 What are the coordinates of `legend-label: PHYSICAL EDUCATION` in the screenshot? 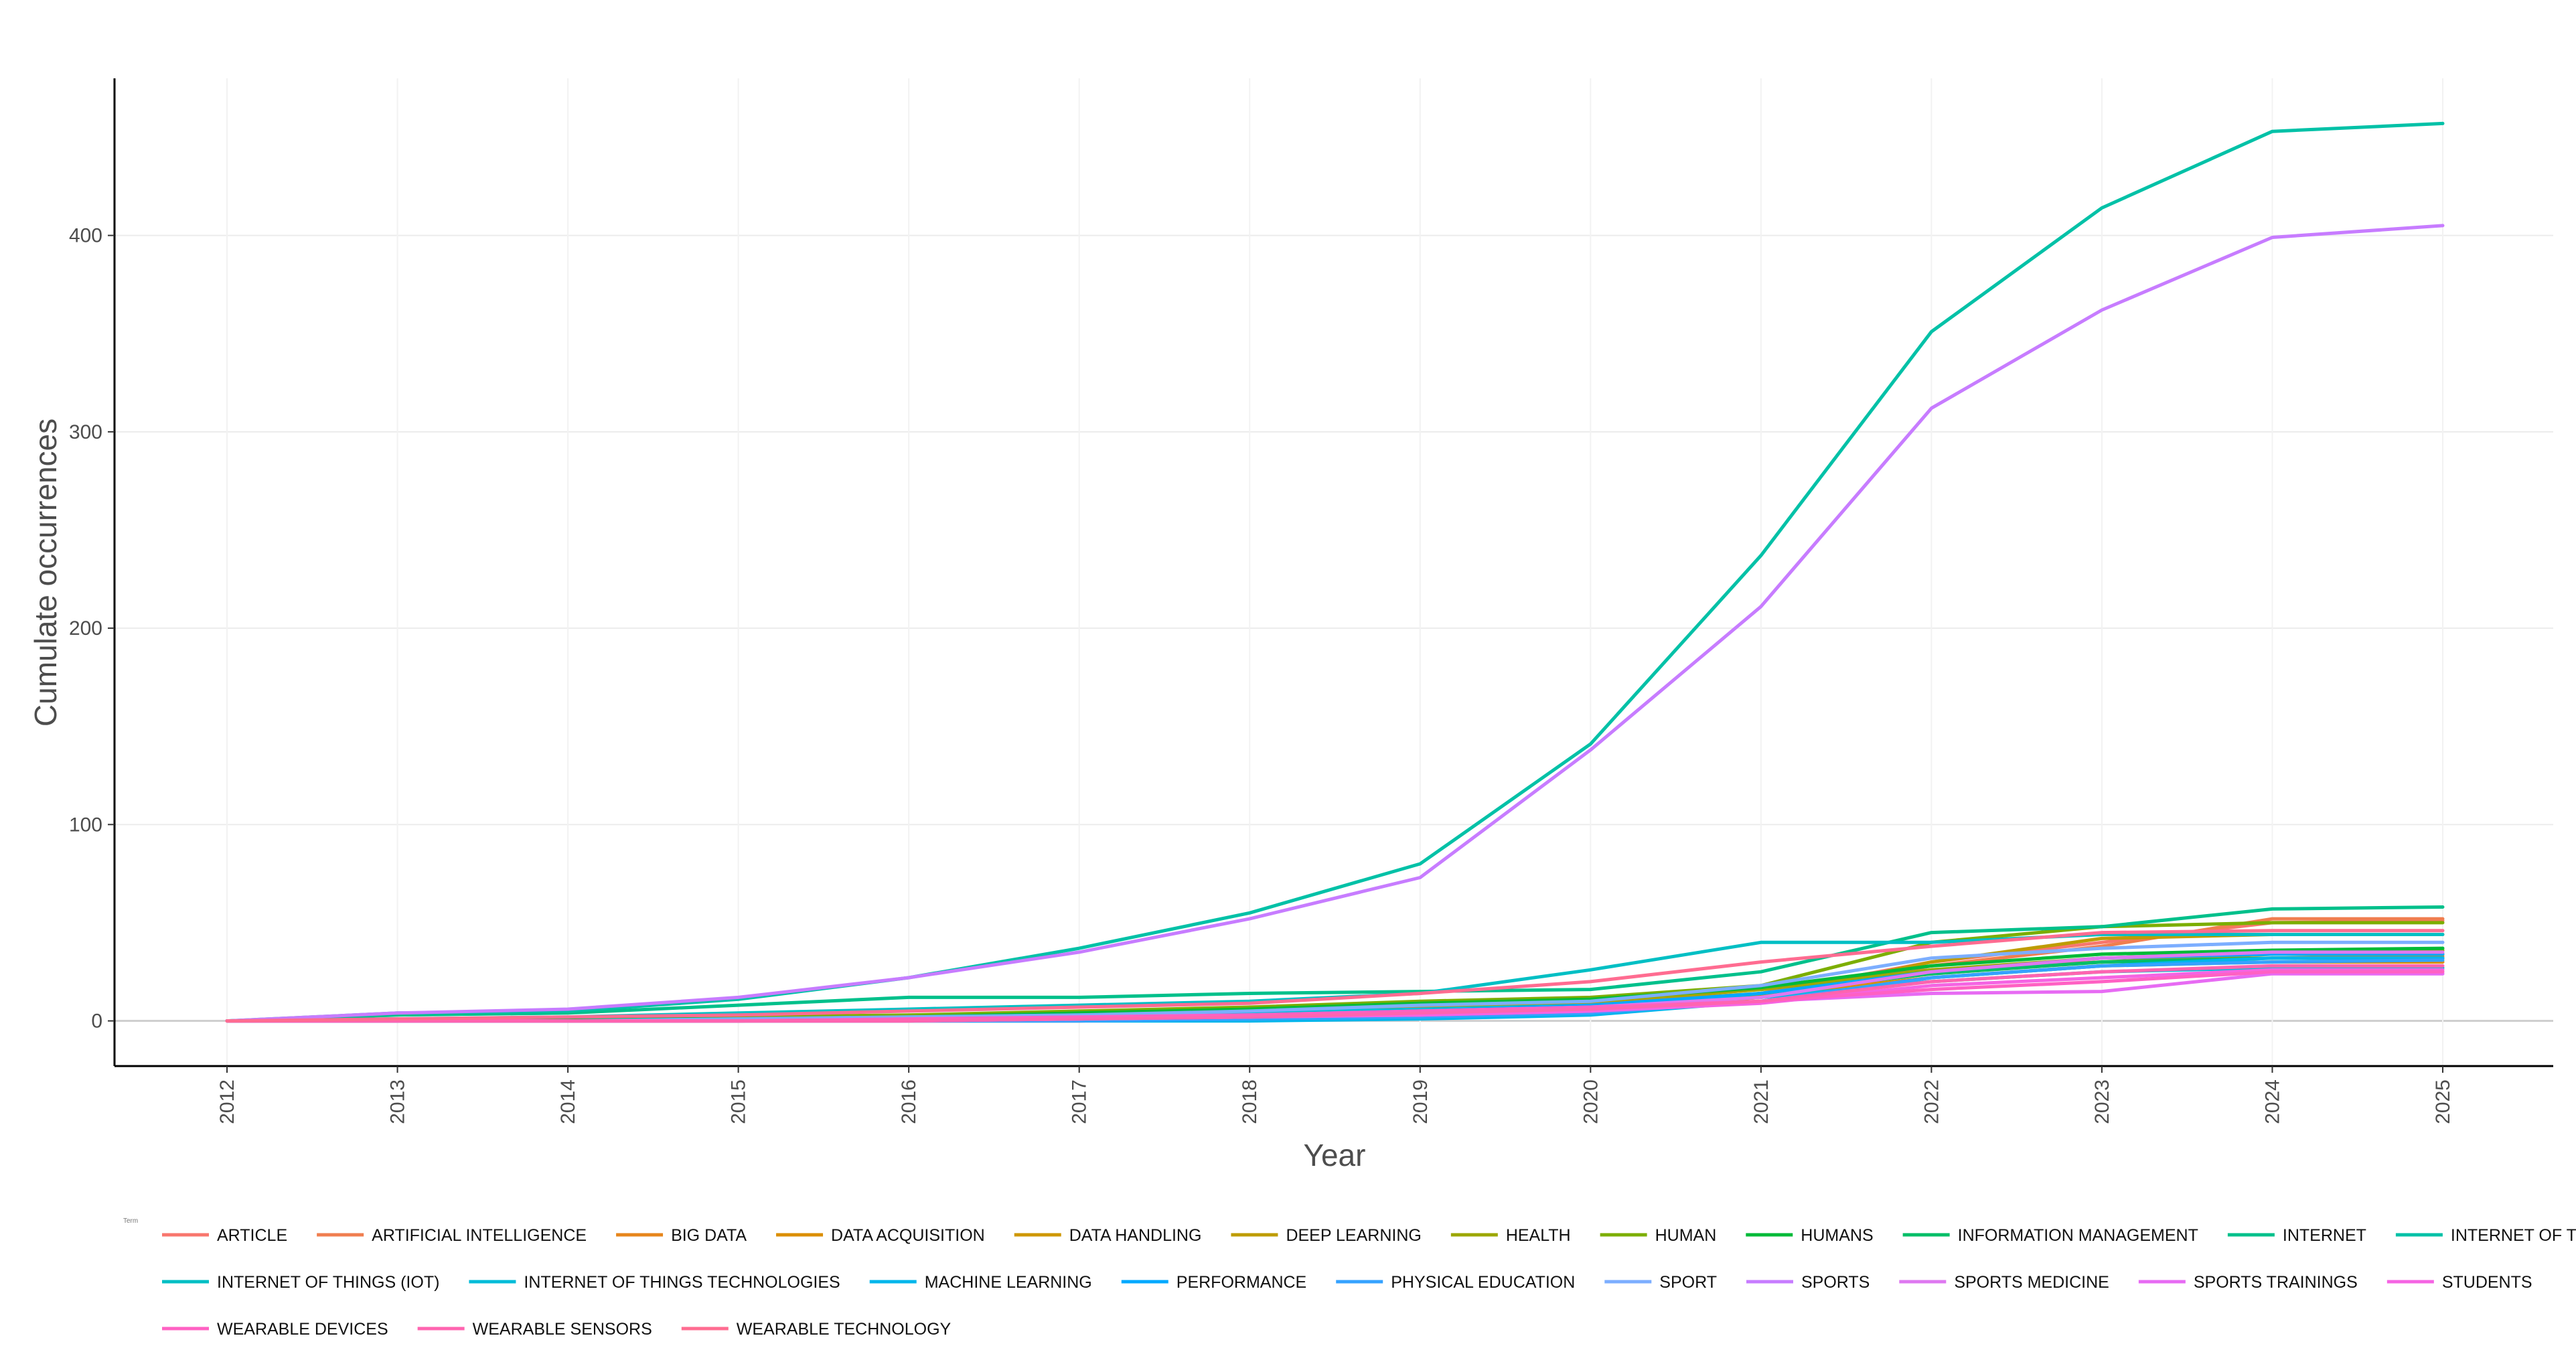 It's located at (1483, 1282).